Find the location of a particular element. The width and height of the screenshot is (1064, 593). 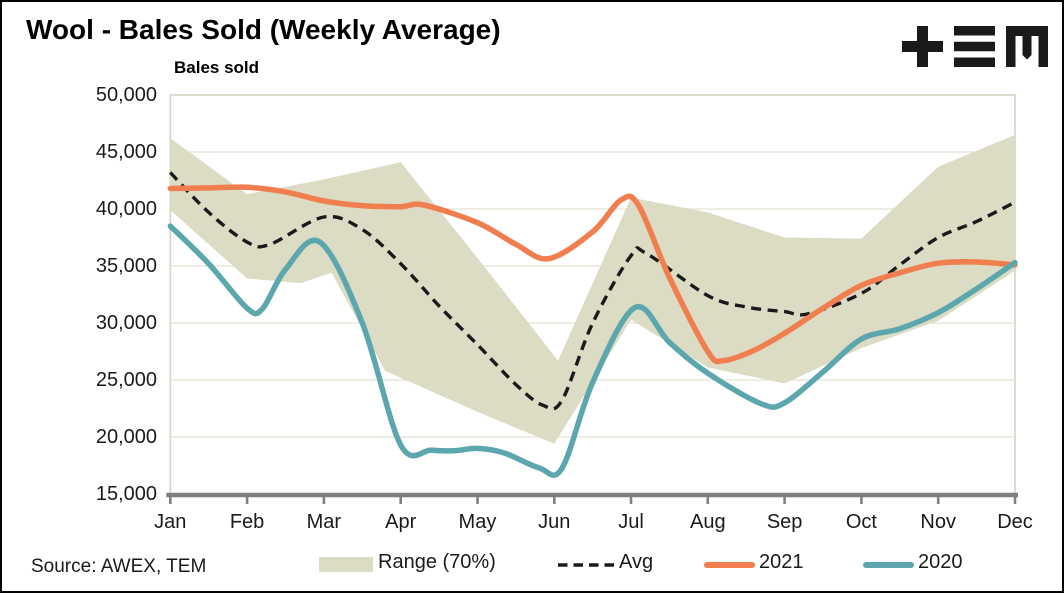

legend-swatch-avg-icon is located at coordinates (586, 565).